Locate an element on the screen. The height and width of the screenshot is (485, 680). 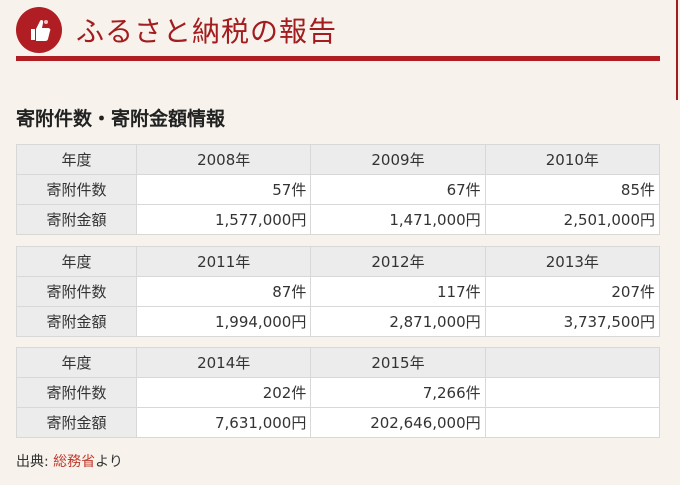
amount-cell: 1,994,000円 is located at coordinates (223, 321).